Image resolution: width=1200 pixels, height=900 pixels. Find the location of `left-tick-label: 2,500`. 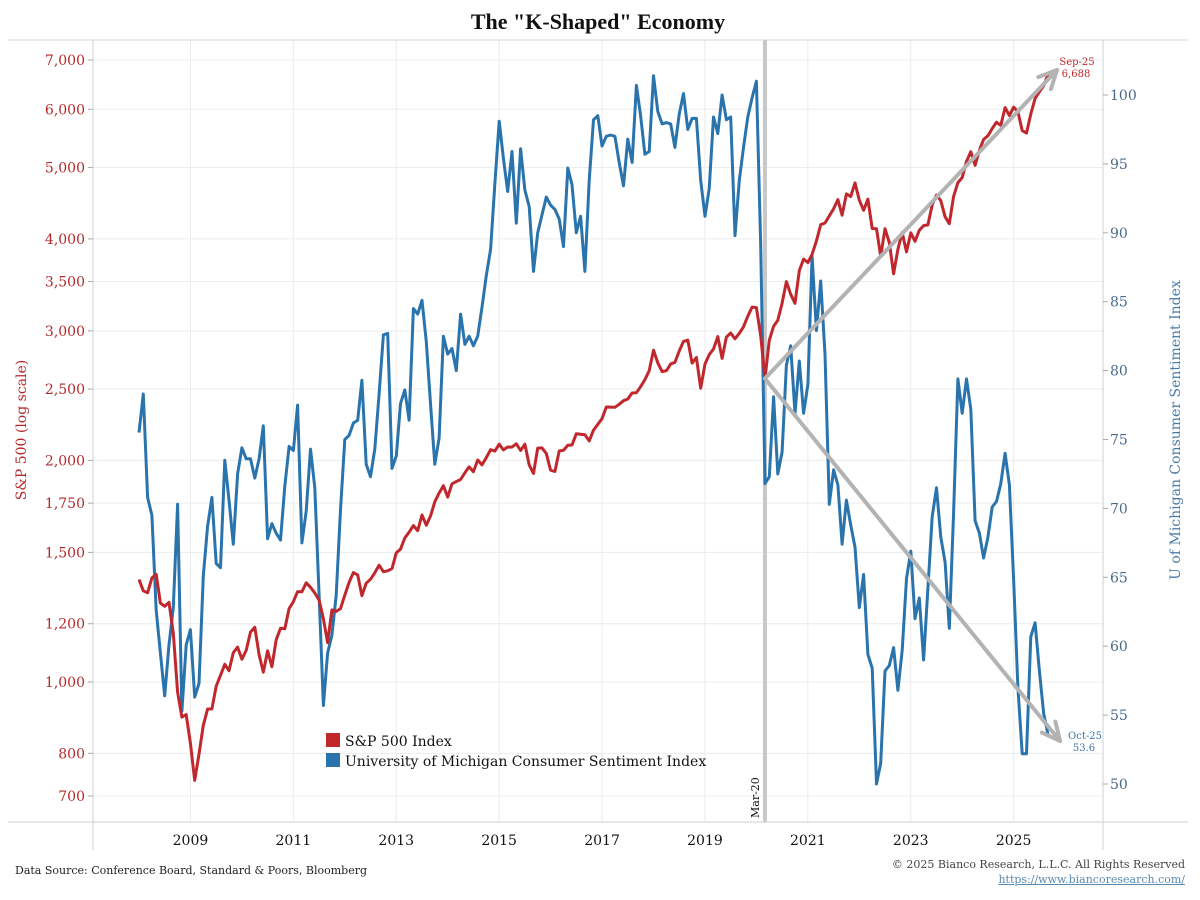

left-tick-label: 2,500 is located at coordinates (65, 390).